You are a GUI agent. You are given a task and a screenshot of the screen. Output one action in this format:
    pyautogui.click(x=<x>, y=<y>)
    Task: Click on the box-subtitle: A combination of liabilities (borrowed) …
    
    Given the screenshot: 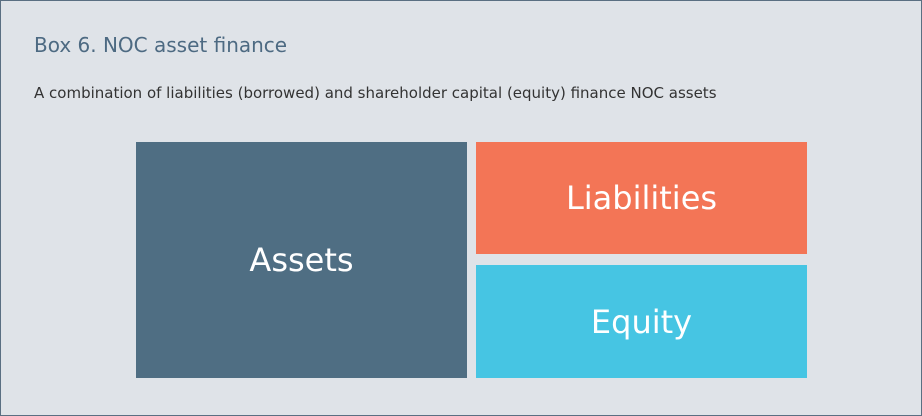 What is the action you would take?
    pyautogui.click(x=375, y=93)
    